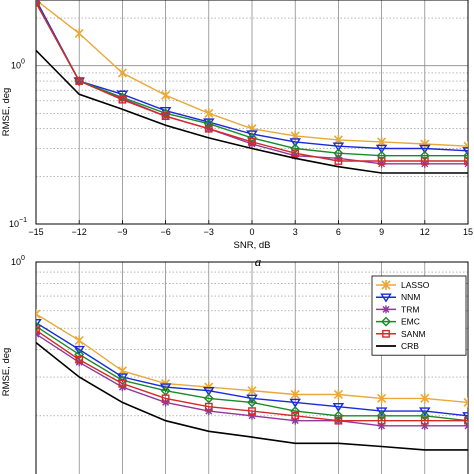 The height and width of the screenshot is (474, 474). Describe the element at coordinates (410, 297) in the screenshot. I see `legend-label-nnm: NNM` at that location.